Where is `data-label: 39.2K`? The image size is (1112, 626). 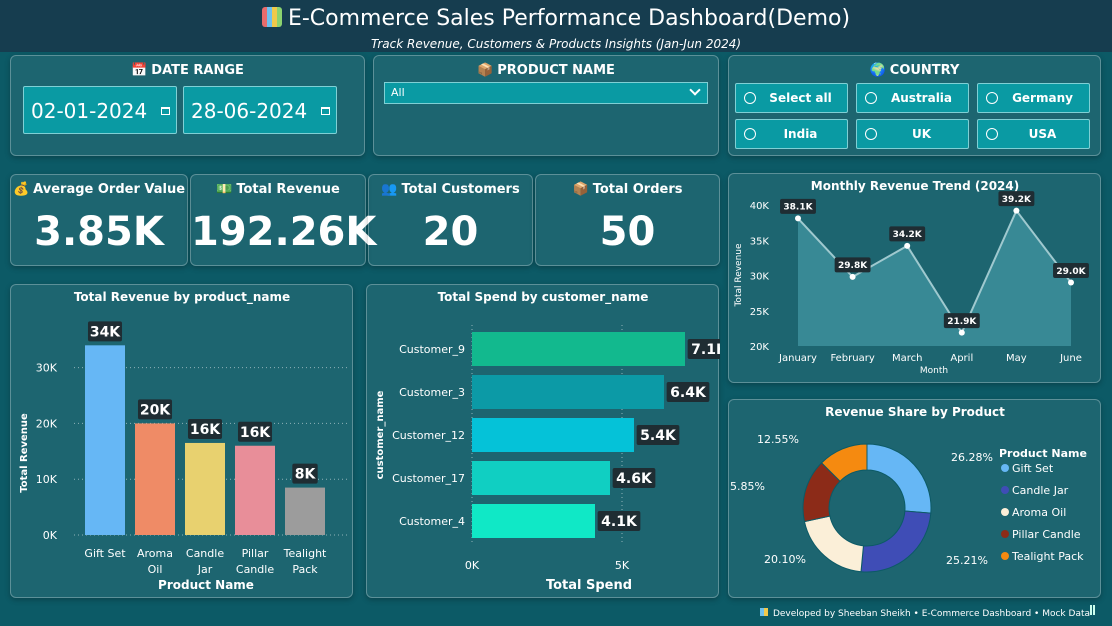
data-label: 39.2K is located at coordinates (1017, 200).